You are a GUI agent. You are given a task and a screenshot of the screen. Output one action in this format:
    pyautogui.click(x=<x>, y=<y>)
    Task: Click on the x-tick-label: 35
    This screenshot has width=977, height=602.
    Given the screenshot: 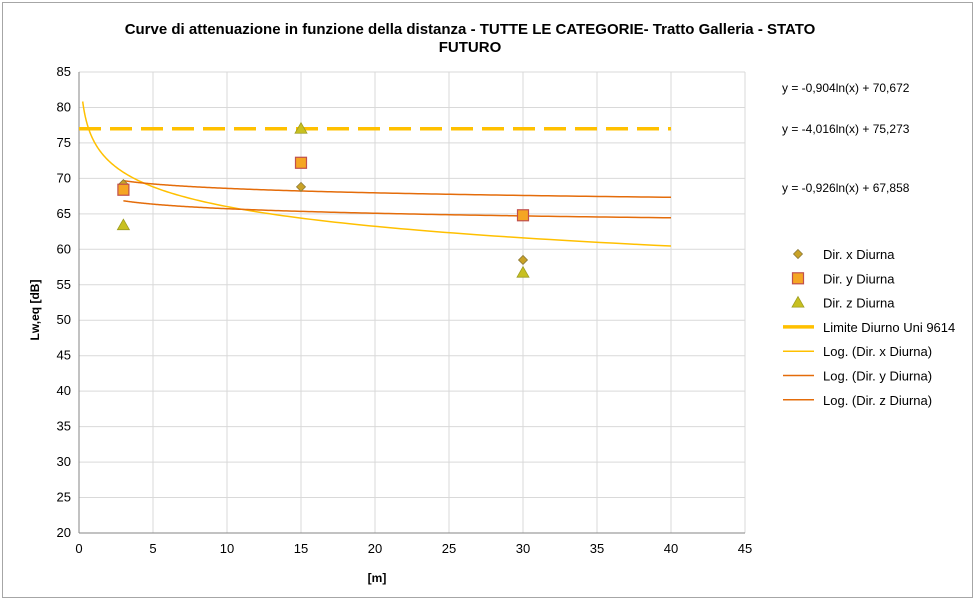 What is the action you would take?
    pyautogui.click(x=597, y=548)
    